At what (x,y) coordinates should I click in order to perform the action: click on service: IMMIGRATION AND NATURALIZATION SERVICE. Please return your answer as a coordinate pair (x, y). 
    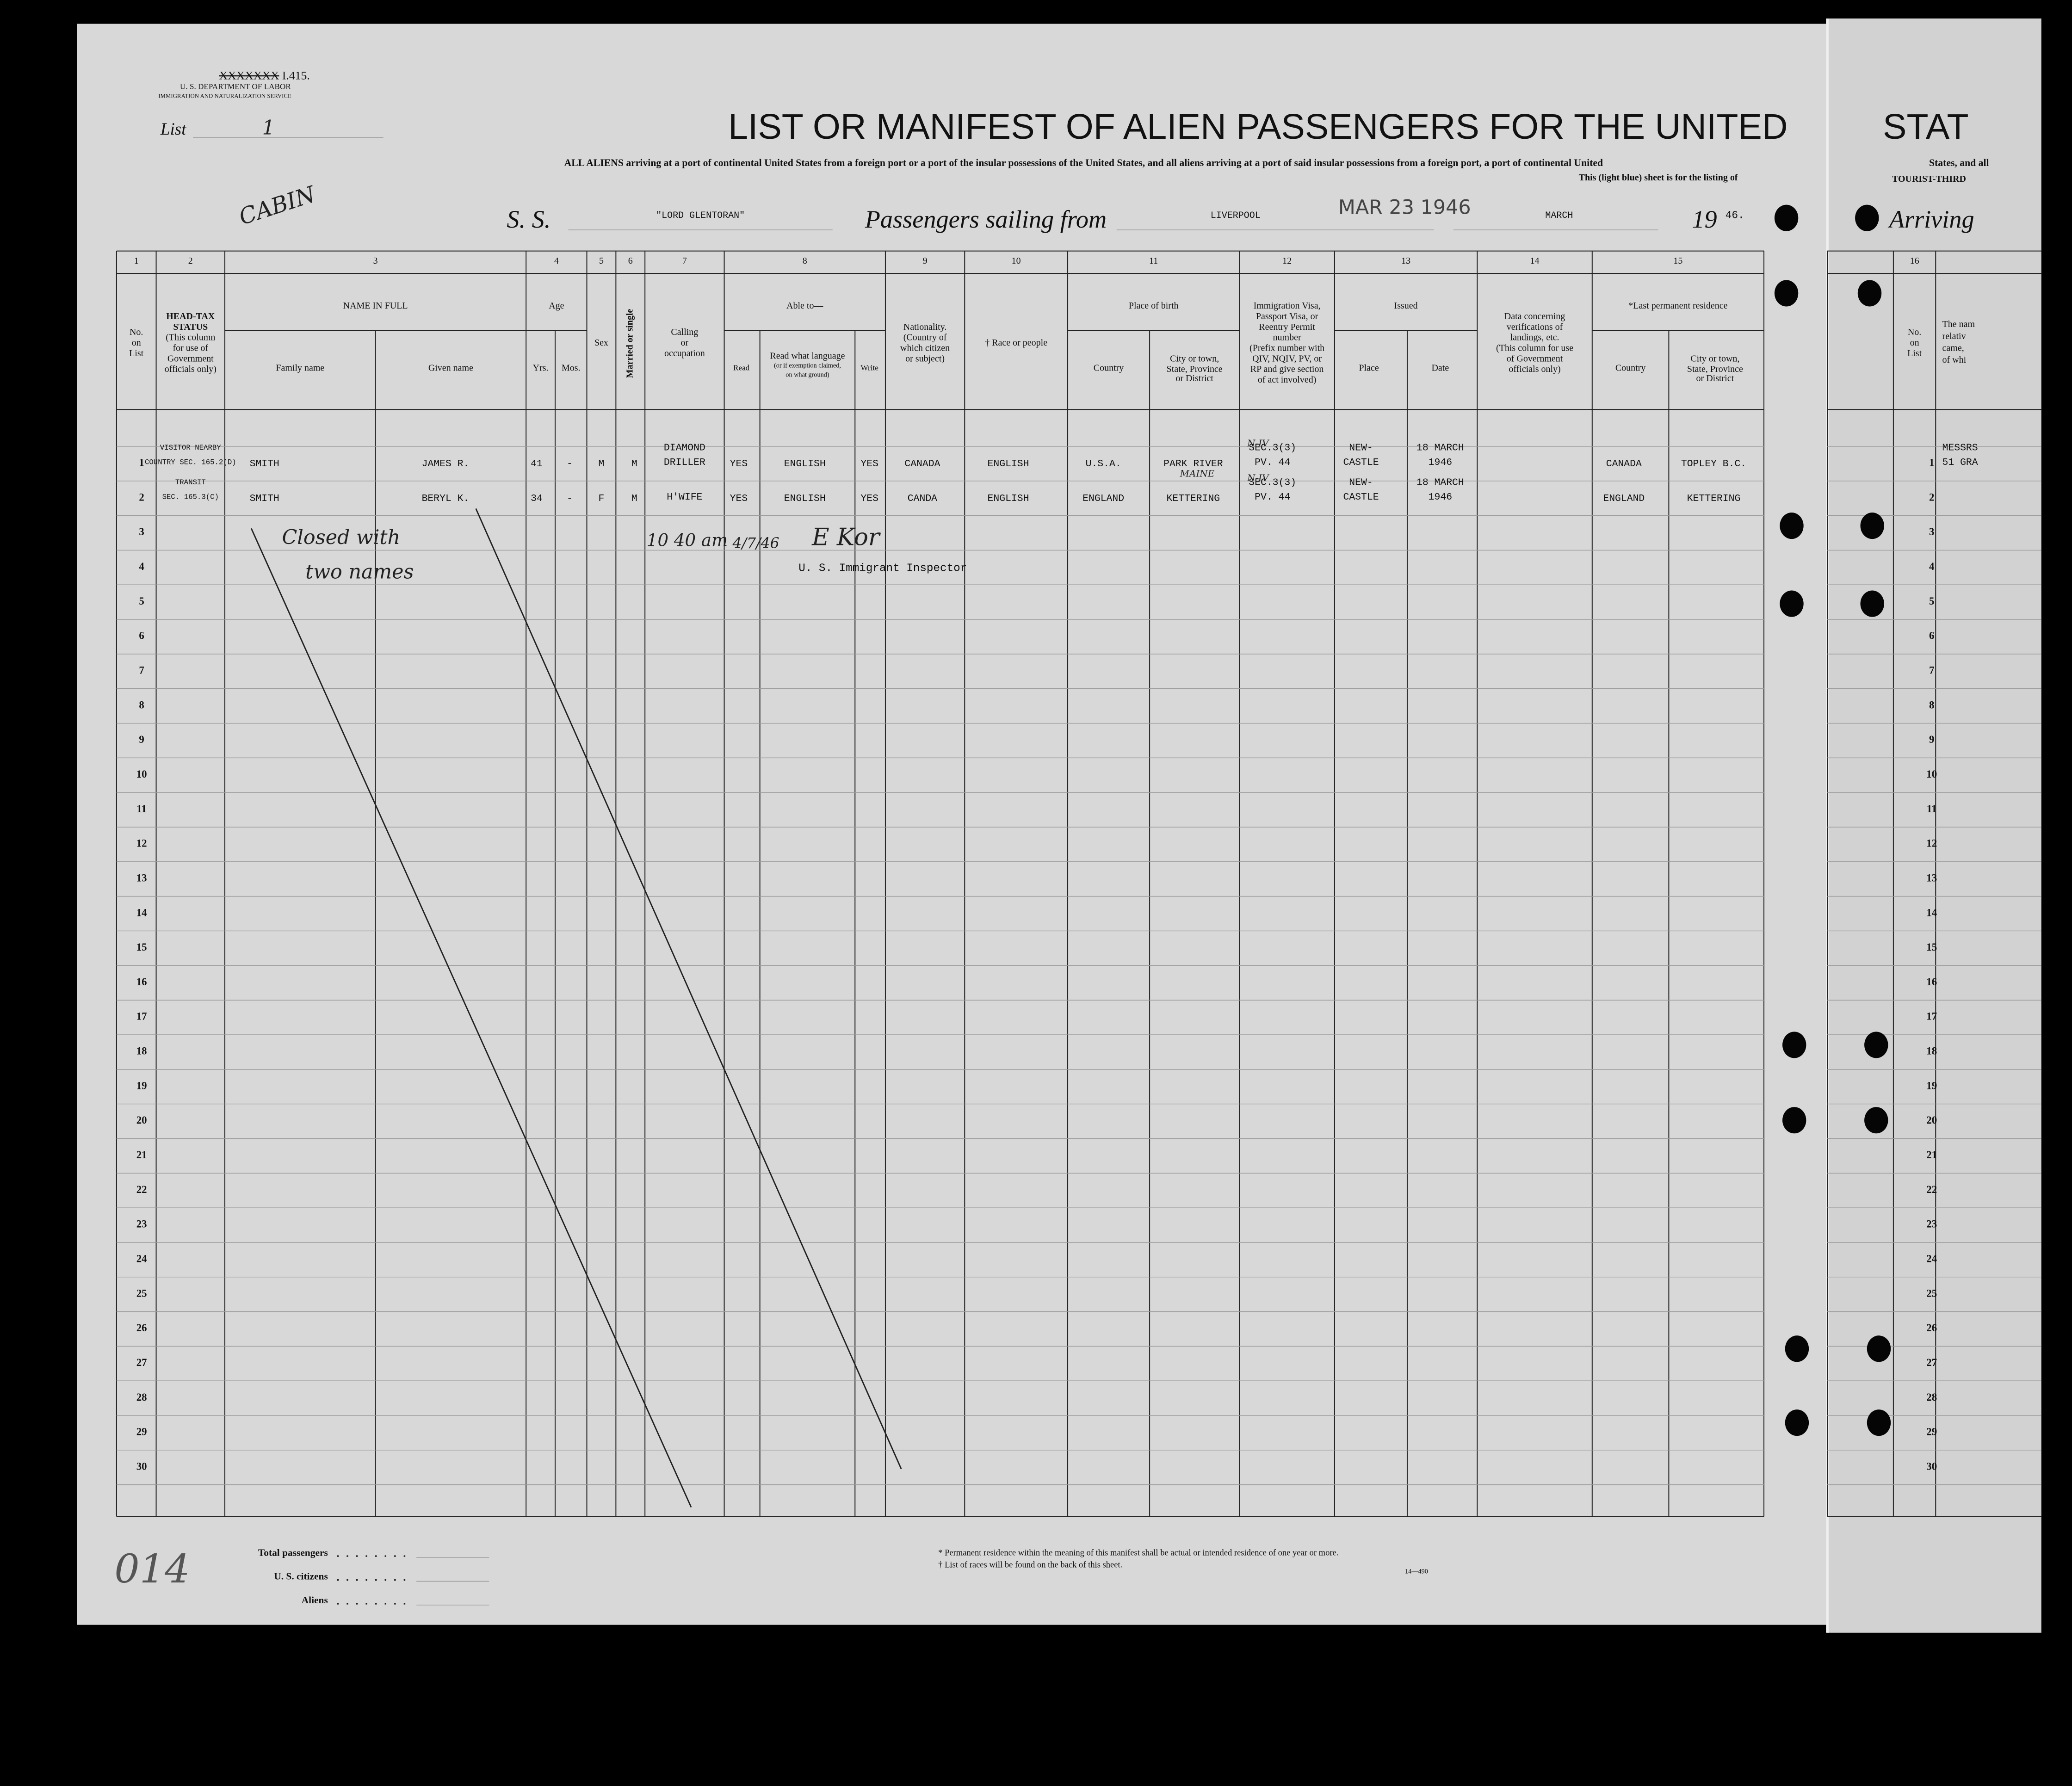
    Looking at the image, I should click on (224, 96).